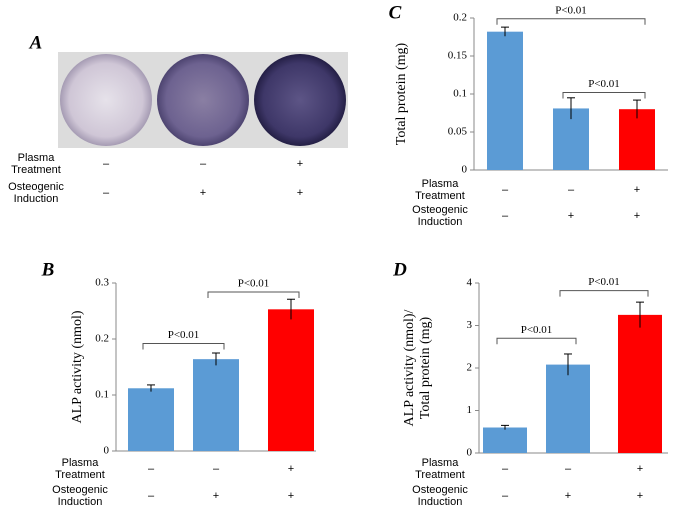 The image size is (677, 507). I want to click on y-tick-label: 2, so click(470, 368).